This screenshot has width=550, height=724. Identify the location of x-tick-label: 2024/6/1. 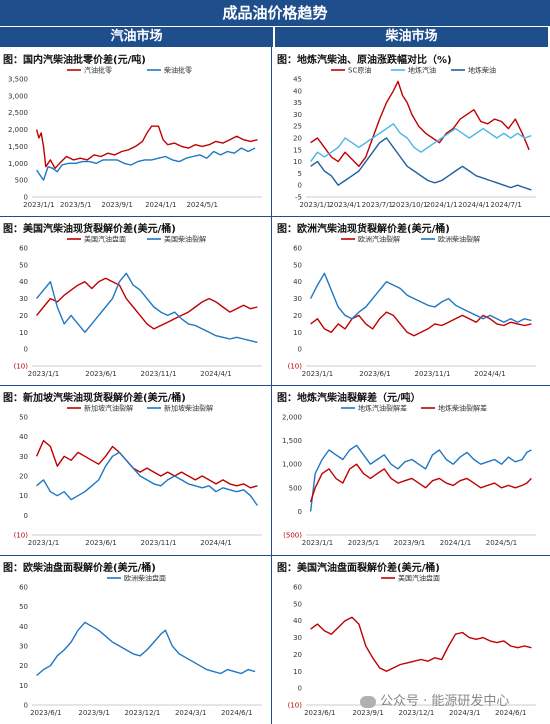
(510, 713).